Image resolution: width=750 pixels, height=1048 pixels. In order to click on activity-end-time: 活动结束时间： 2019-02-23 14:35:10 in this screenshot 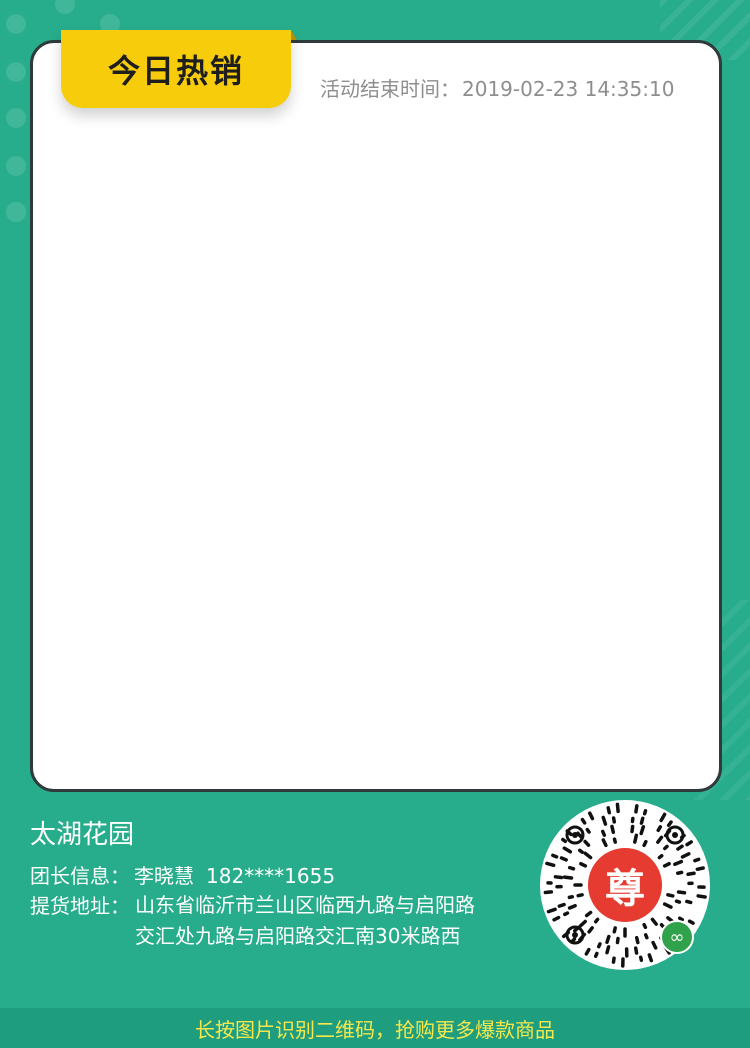, I will do `click(497, 87)`.